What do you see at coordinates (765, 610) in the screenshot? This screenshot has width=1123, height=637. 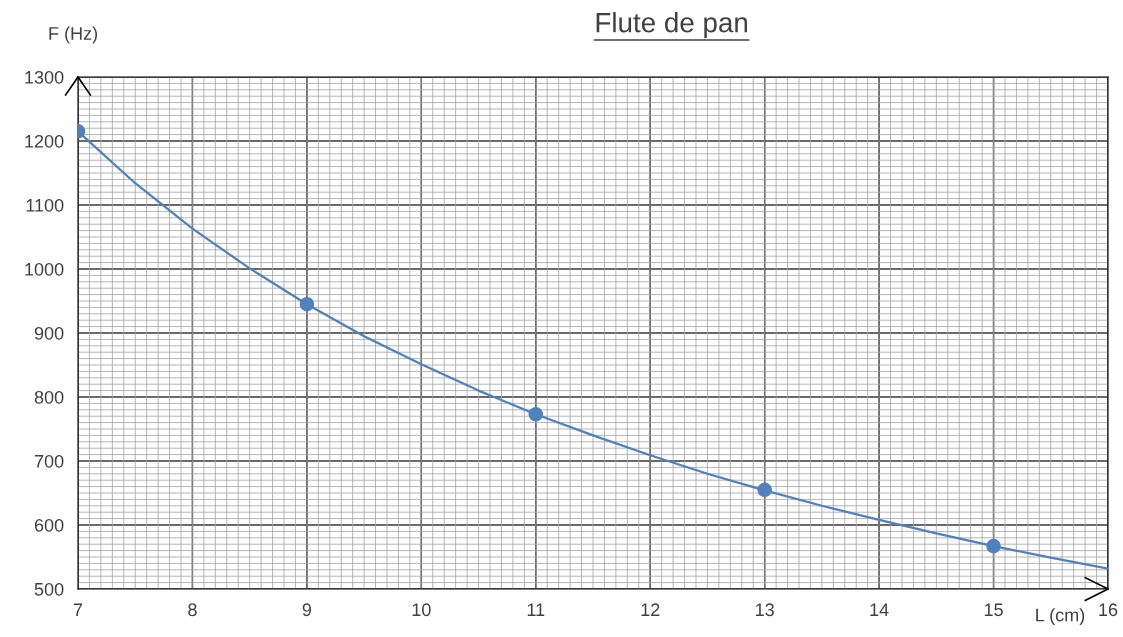 I see `x-tick-label: 13` at bounding box center [765, 610].